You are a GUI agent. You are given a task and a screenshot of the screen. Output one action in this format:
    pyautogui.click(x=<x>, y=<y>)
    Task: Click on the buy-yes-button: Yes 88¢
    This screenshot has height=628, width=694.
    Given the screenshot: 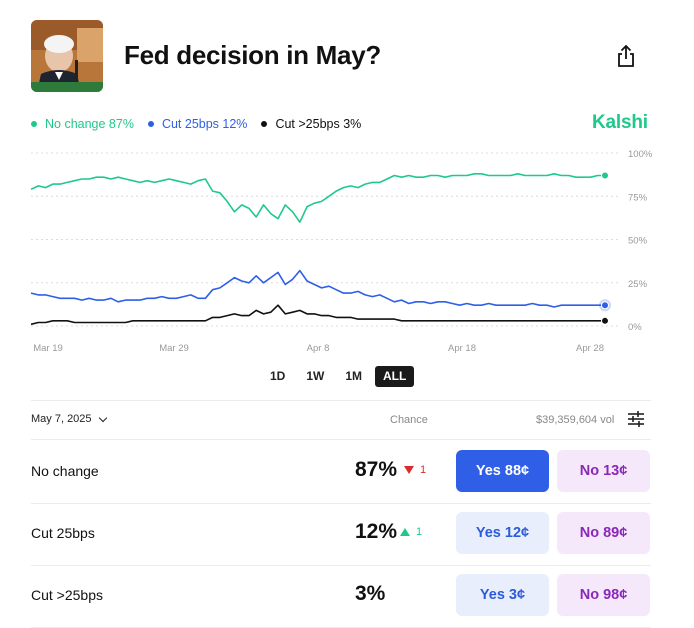 What is the action you would take?
    pyautogui.click(x=502, y=471)
    